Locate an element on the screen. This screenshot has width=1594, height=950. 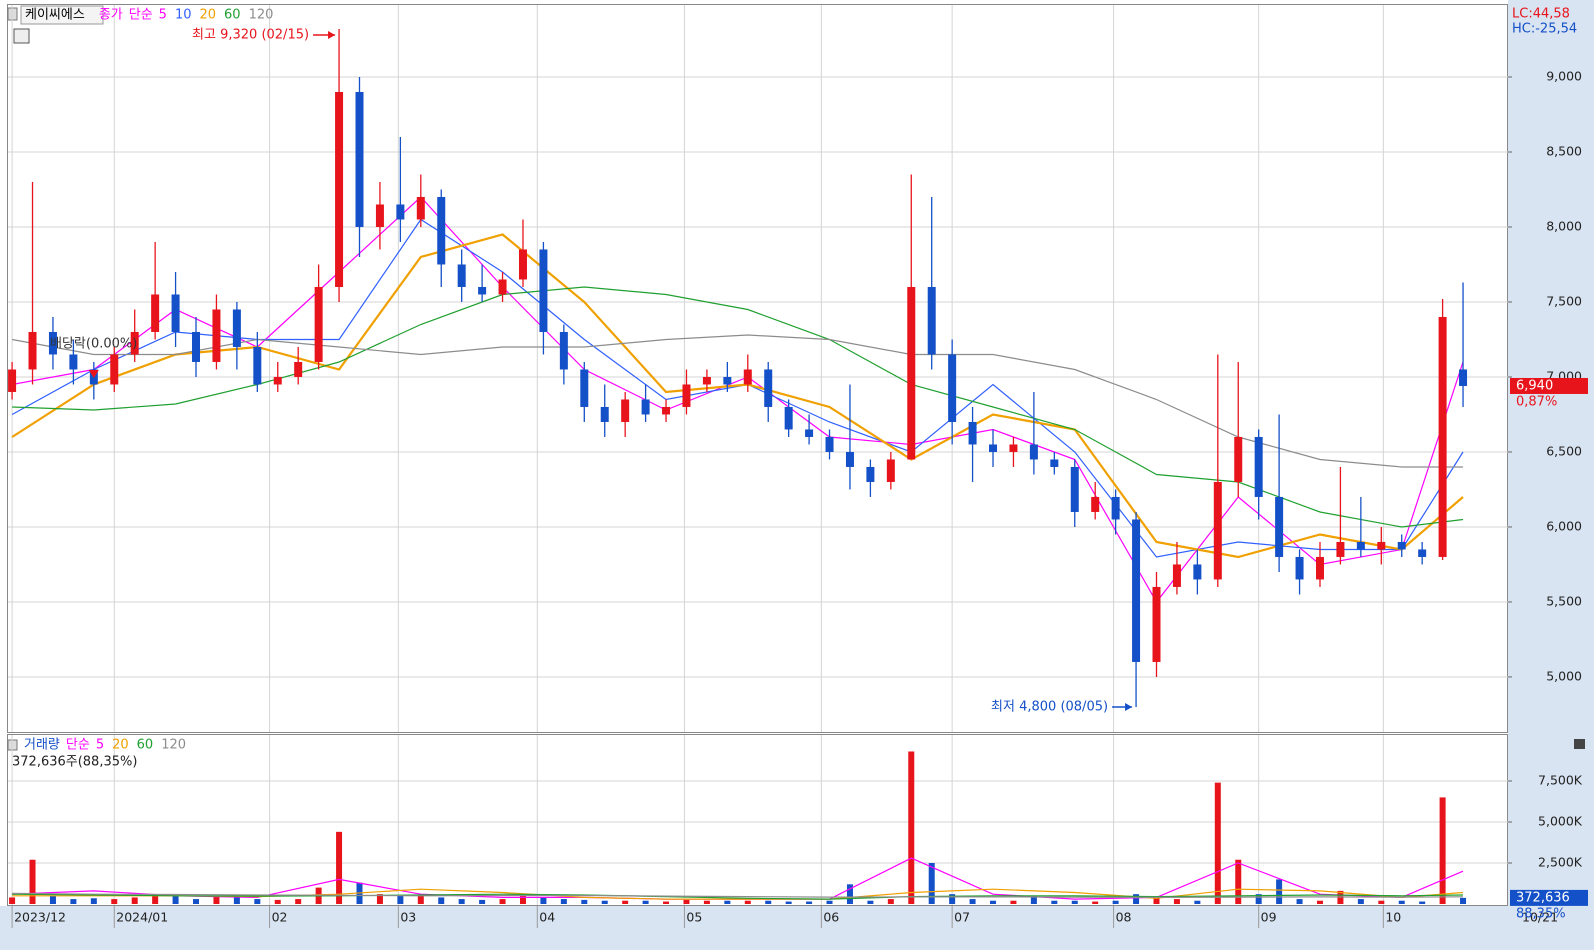
stock-name: 케이씨에스 is located at coordinates (55, 15).